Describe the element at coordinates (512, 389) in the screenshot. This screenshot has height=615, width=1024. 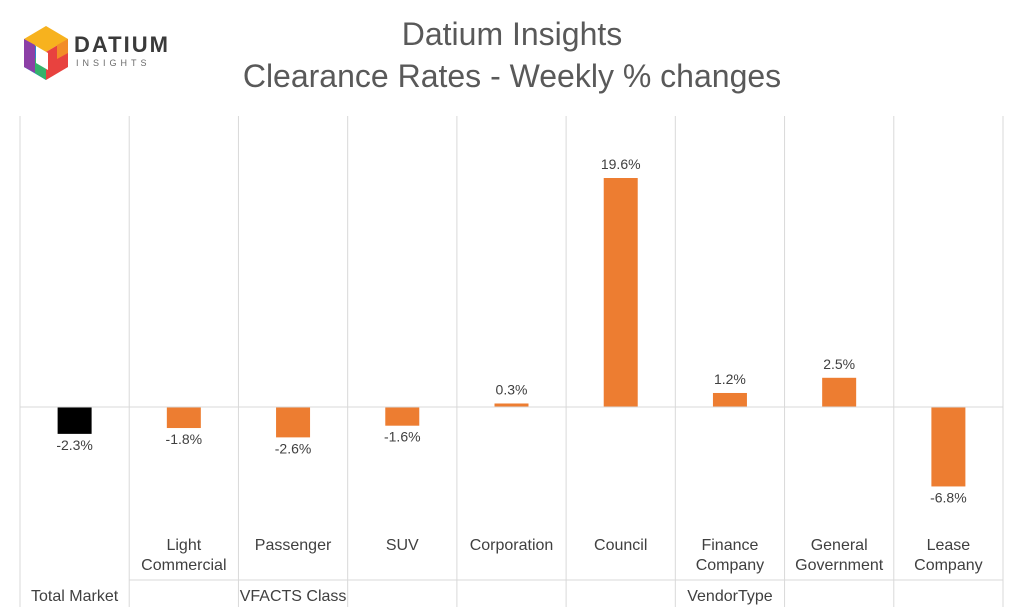
I see `data-label: 0.3%` at that location.